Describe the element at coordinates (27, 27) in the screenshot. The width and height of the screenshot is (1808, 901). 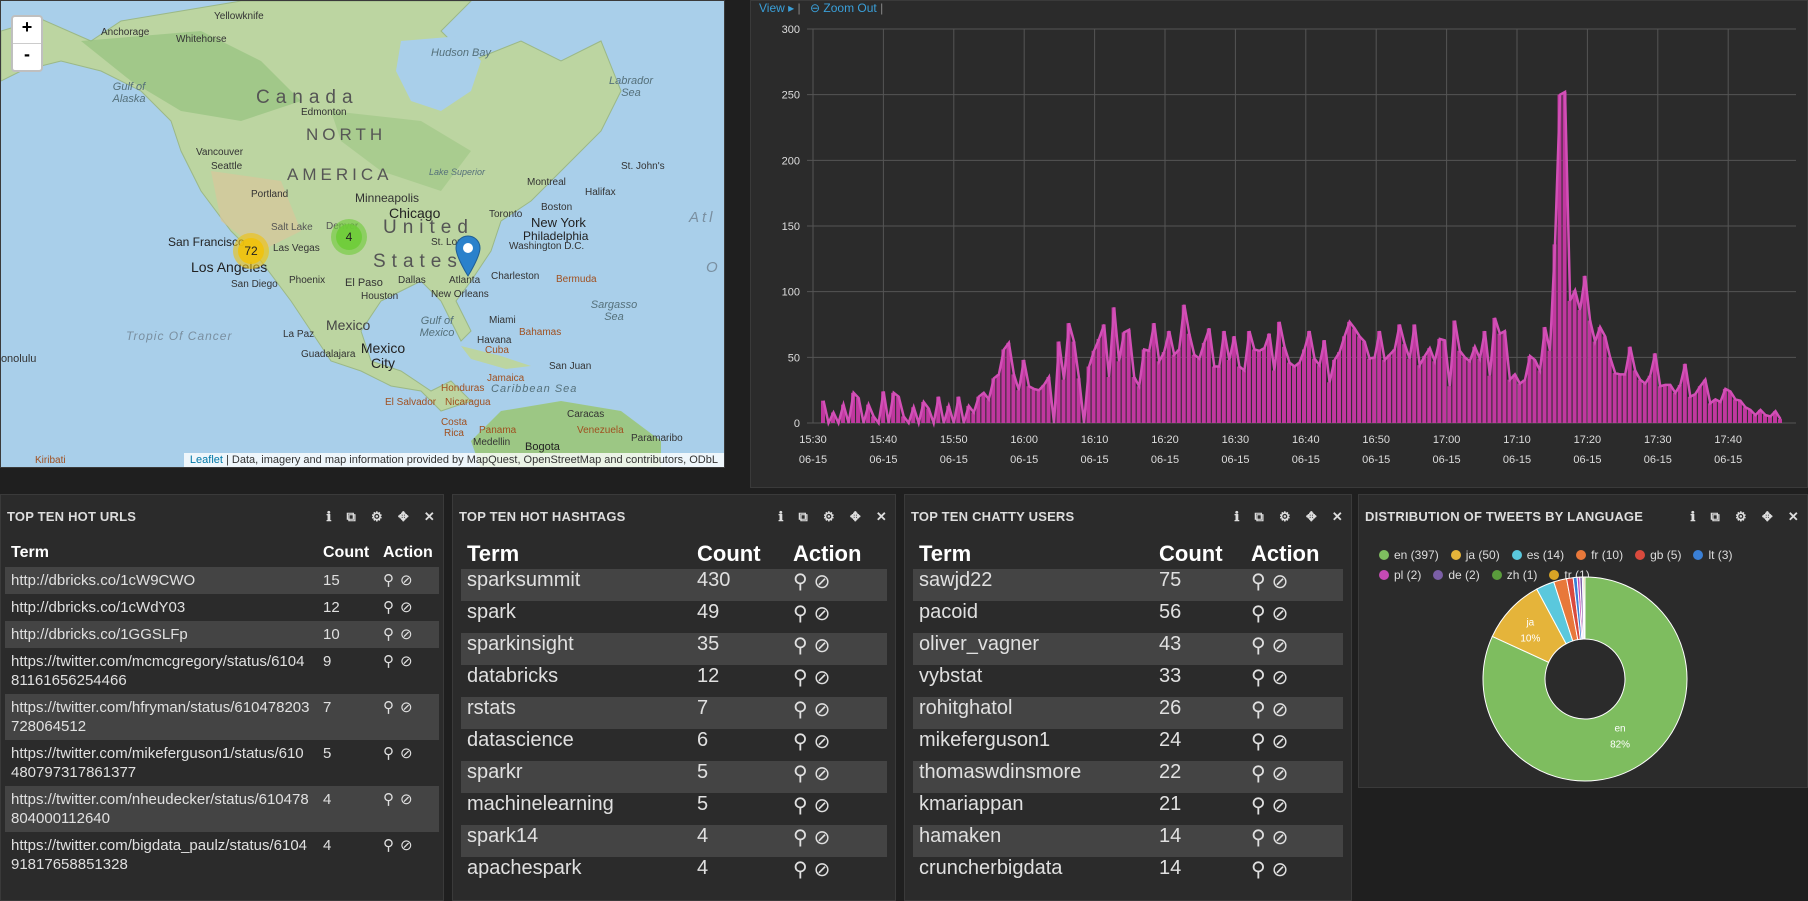
I see `zoom-in-button: +` at that location.